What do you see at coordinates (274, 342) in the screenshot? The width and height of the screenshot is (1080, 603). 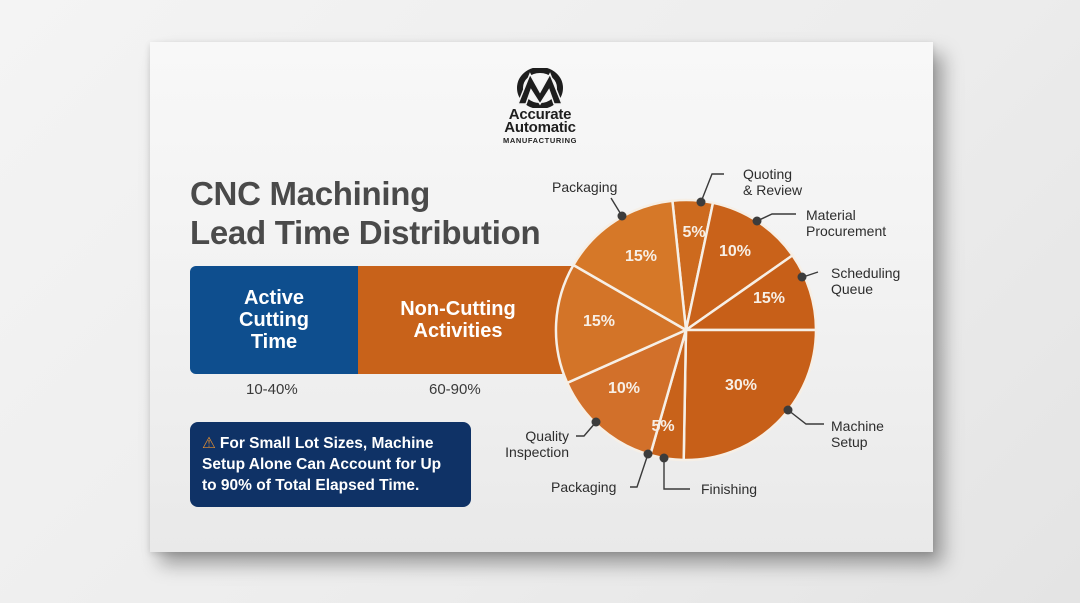 I see `active-label-3: Time` at bounding box center [274, 342].